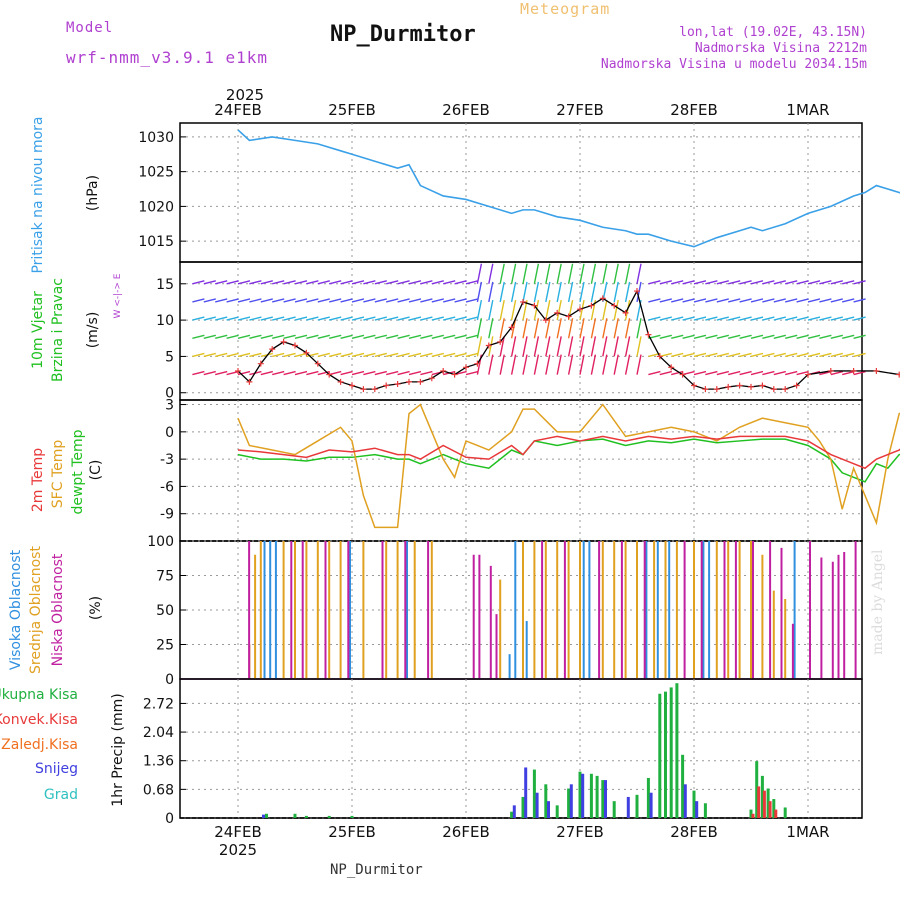  I want to click on clouds-ytick-label: 100, so click(160, 542).